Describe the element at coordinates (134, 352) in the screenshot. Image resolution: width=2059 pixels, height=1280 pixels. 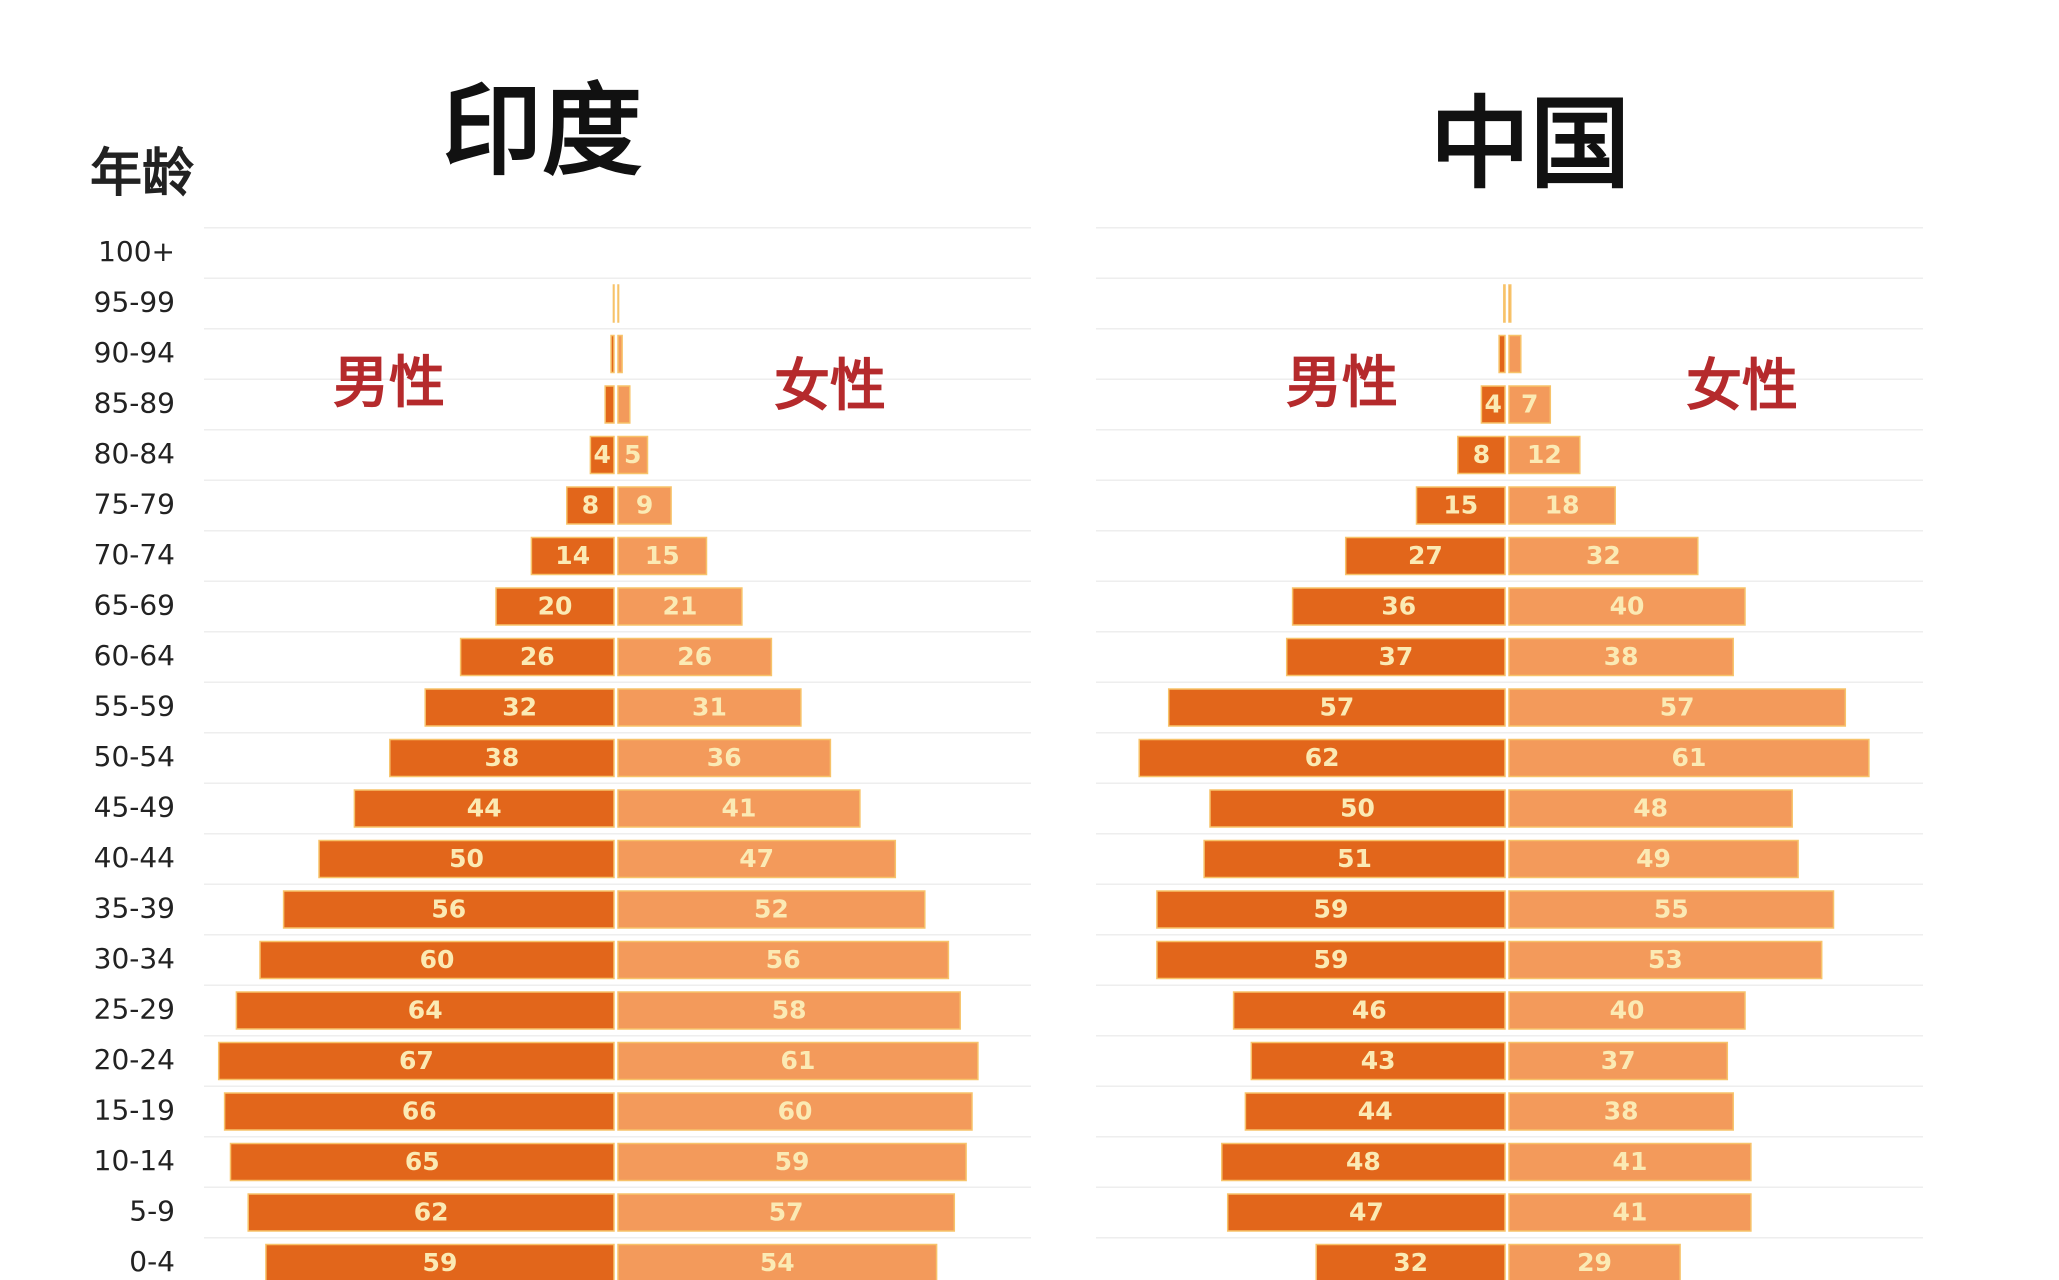
I see `age-label: 90-94` at that location.